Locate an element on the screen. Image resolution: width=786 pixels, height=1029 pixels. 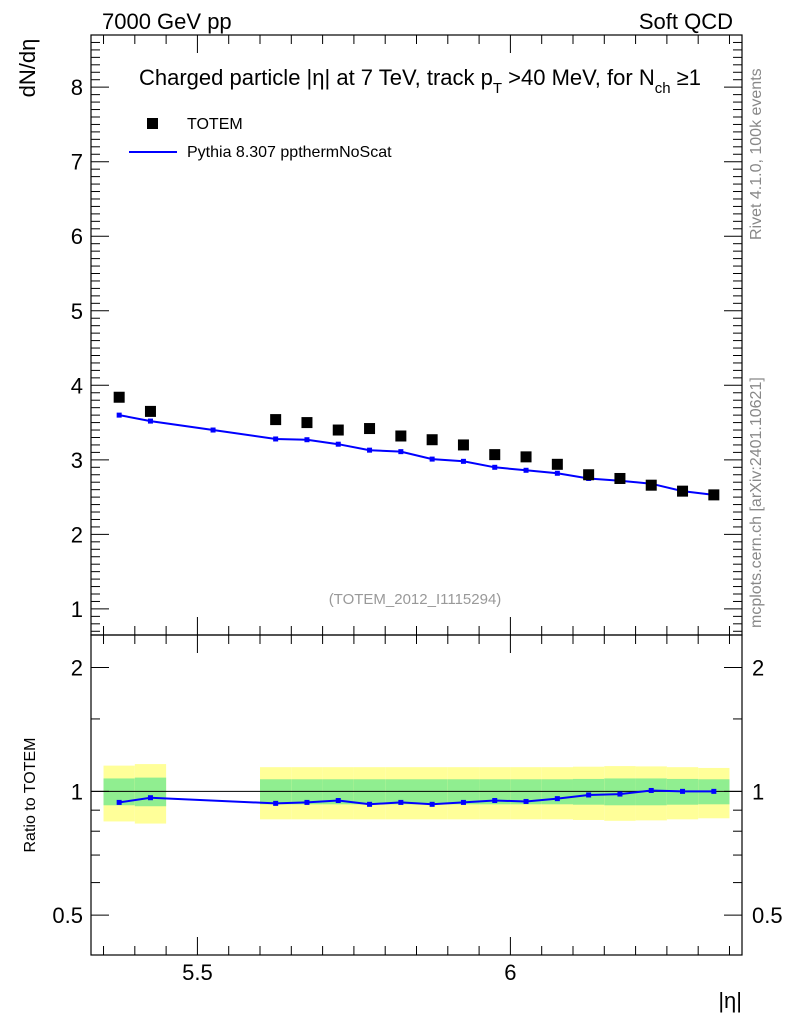
main-ytick-label: 3 is located at coordinates (77, 460).